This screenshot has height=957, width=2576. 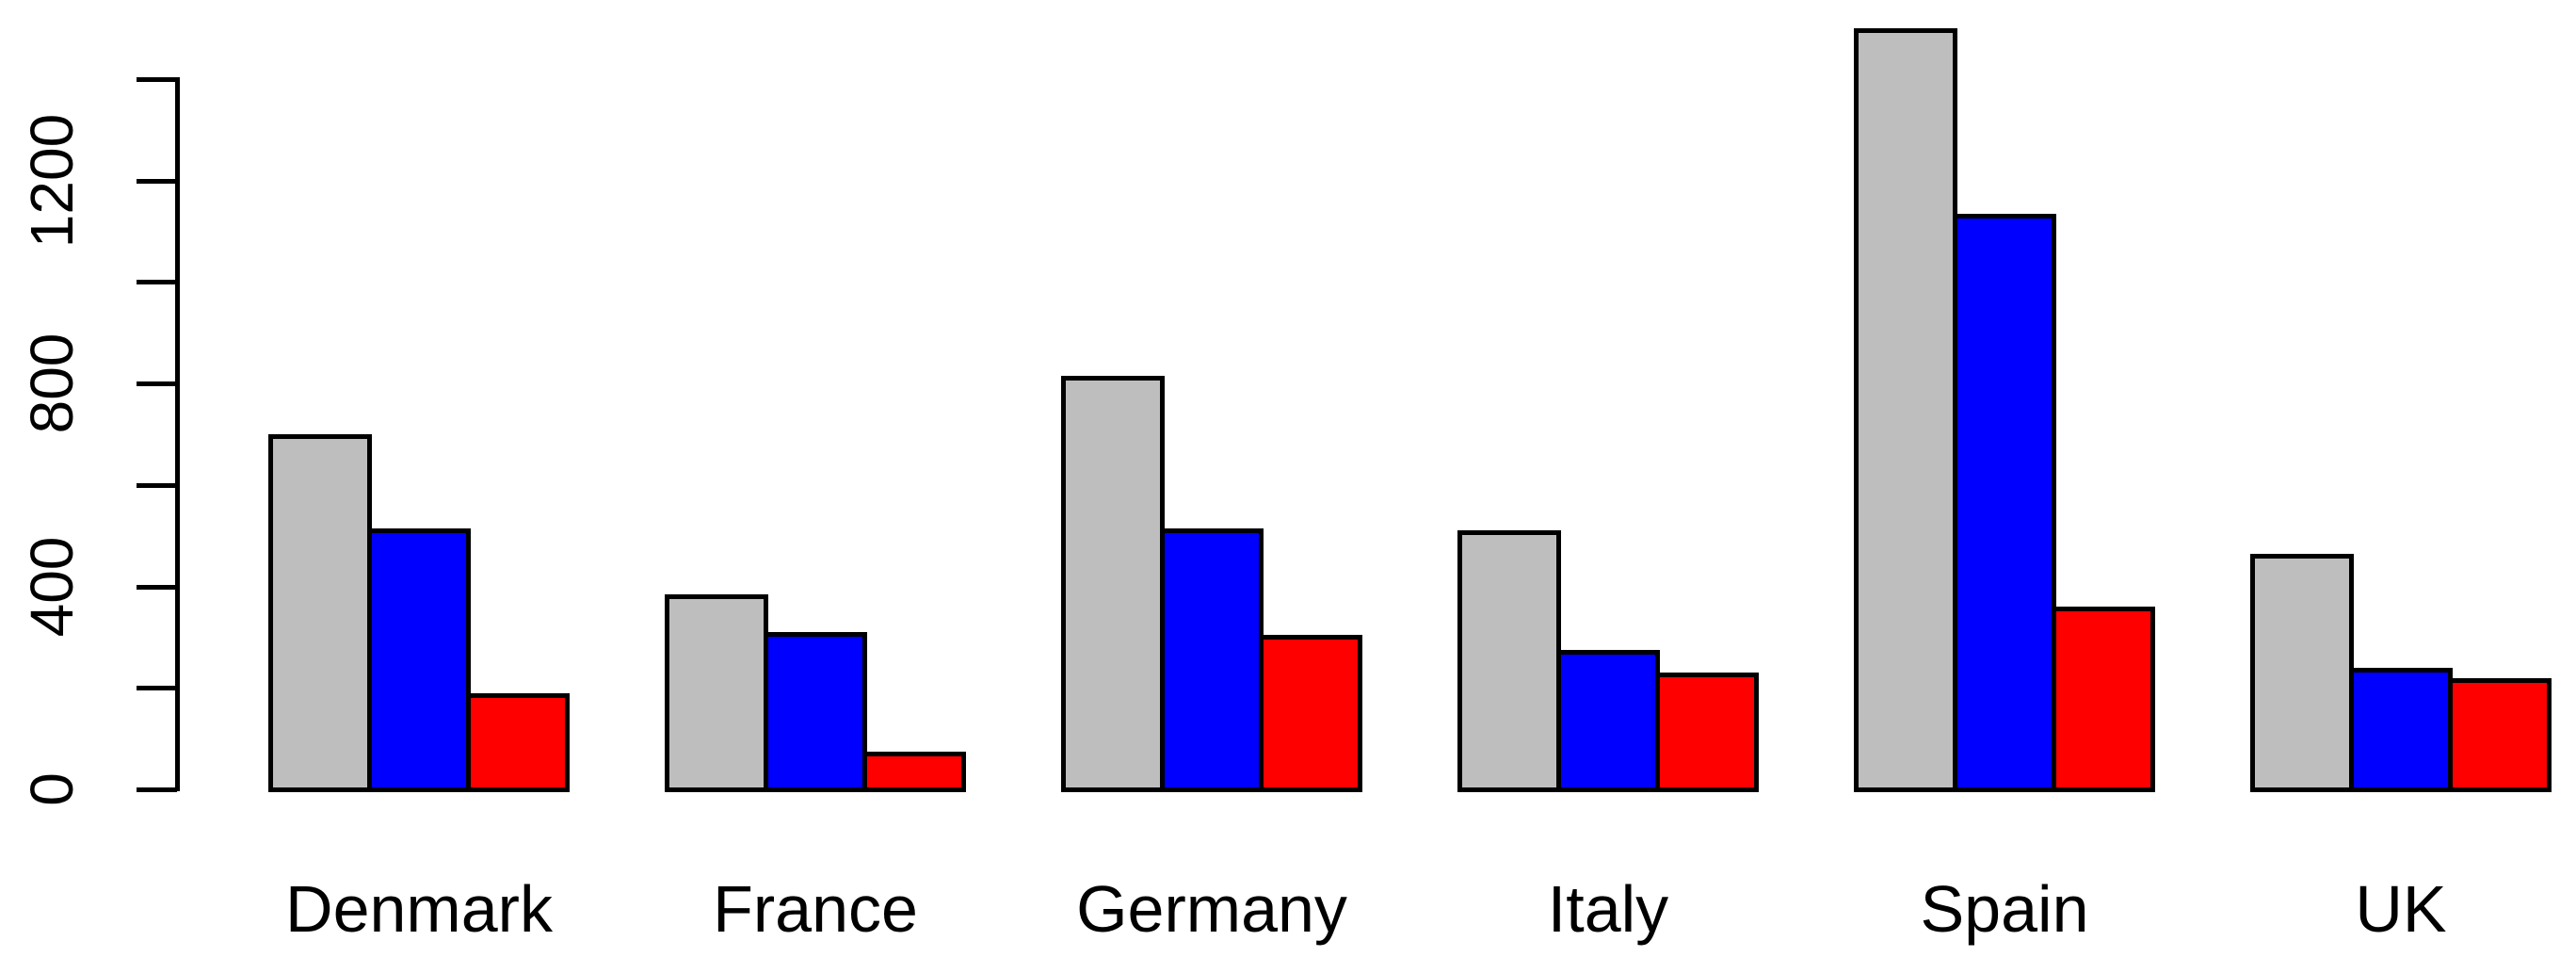 I want to click on x-axis-category-label: Germany, so click(x=1211, y=909).